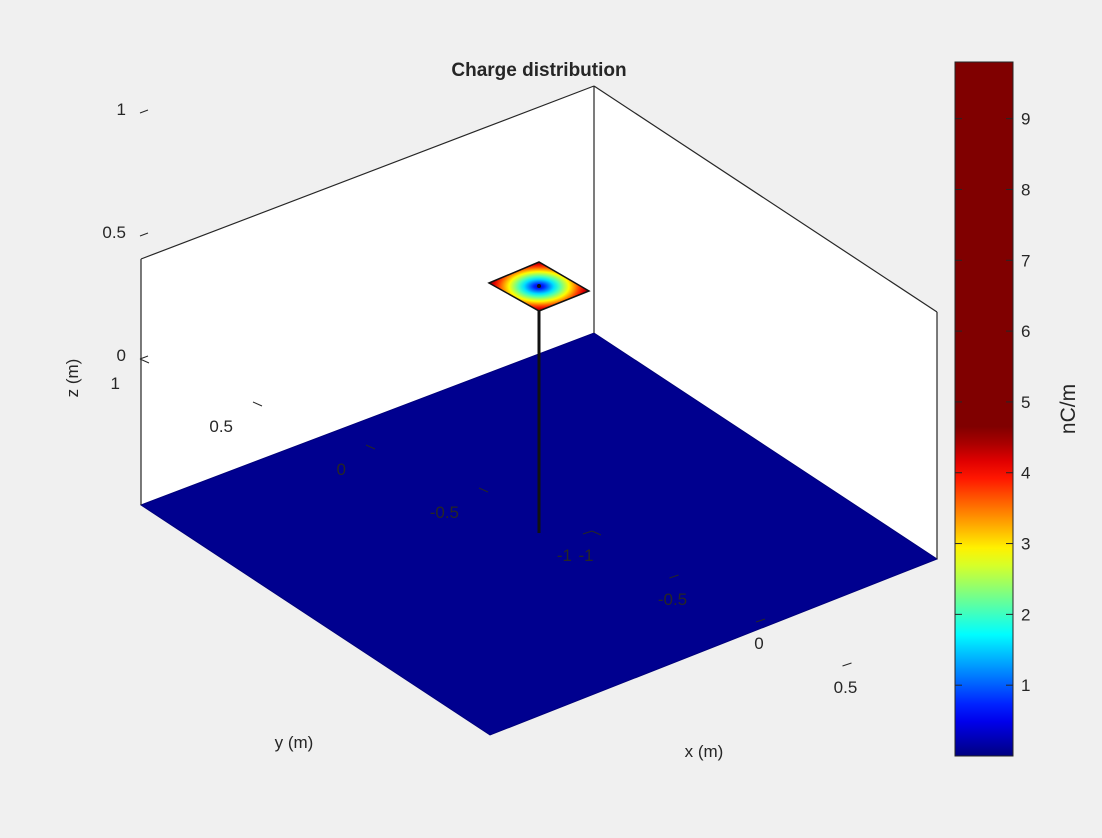 The image size is (1102, 838). What do you see at coordinates (221, 426) in the screenshot?
I see `y-tick-label: 0.5` at bounding box center [221, 426].